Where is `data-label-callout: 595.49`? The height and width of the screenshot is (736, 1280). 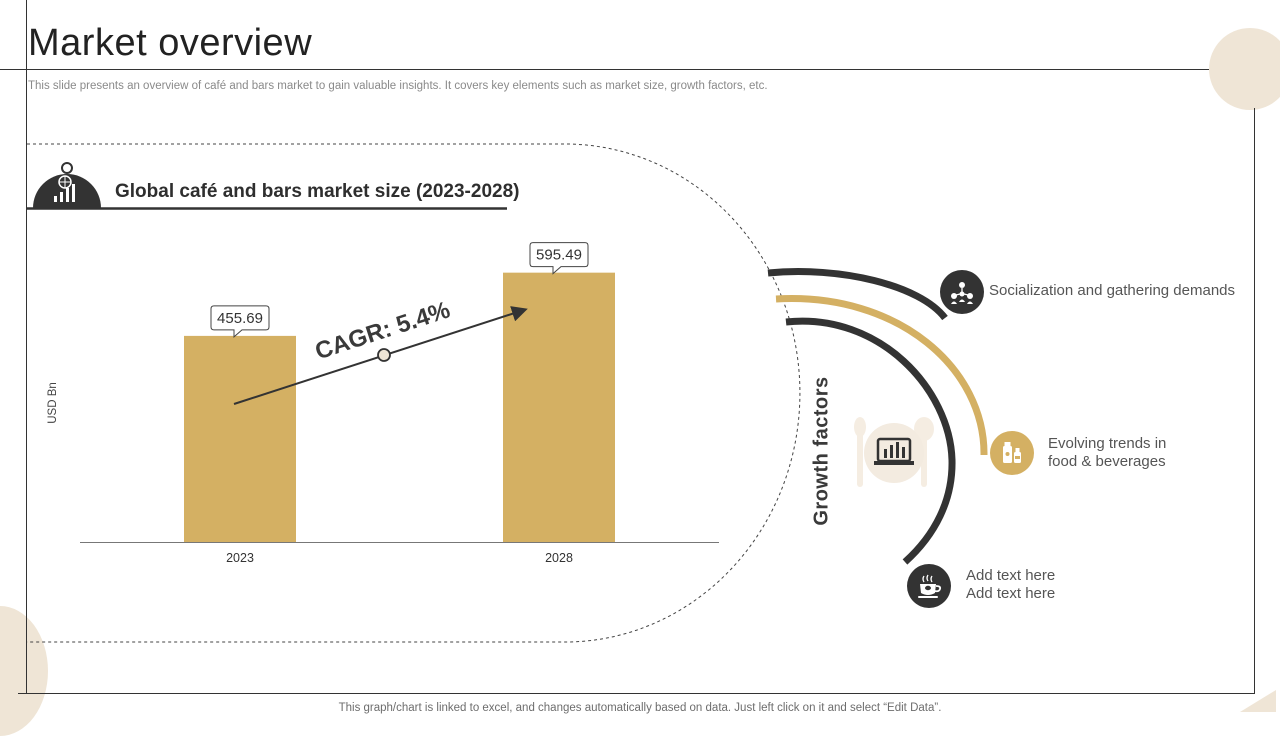 data-label-callout: 595.49 is located at coordinates (559, 258).